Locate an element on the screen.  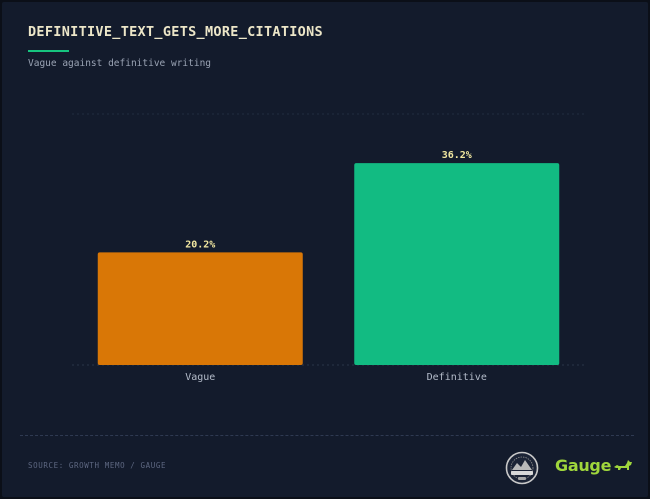
title-accent-line is located at coordinates (48, 51).